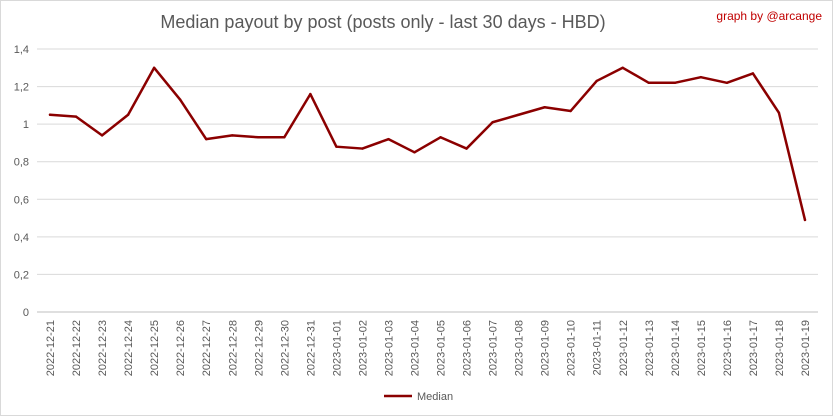 The width and height of the screenshot is (833, 416). What do you see at coordinates (21, 50) in the screenshot?
I see `y-tick-label: 1,4` at bounding box center [21, 50].